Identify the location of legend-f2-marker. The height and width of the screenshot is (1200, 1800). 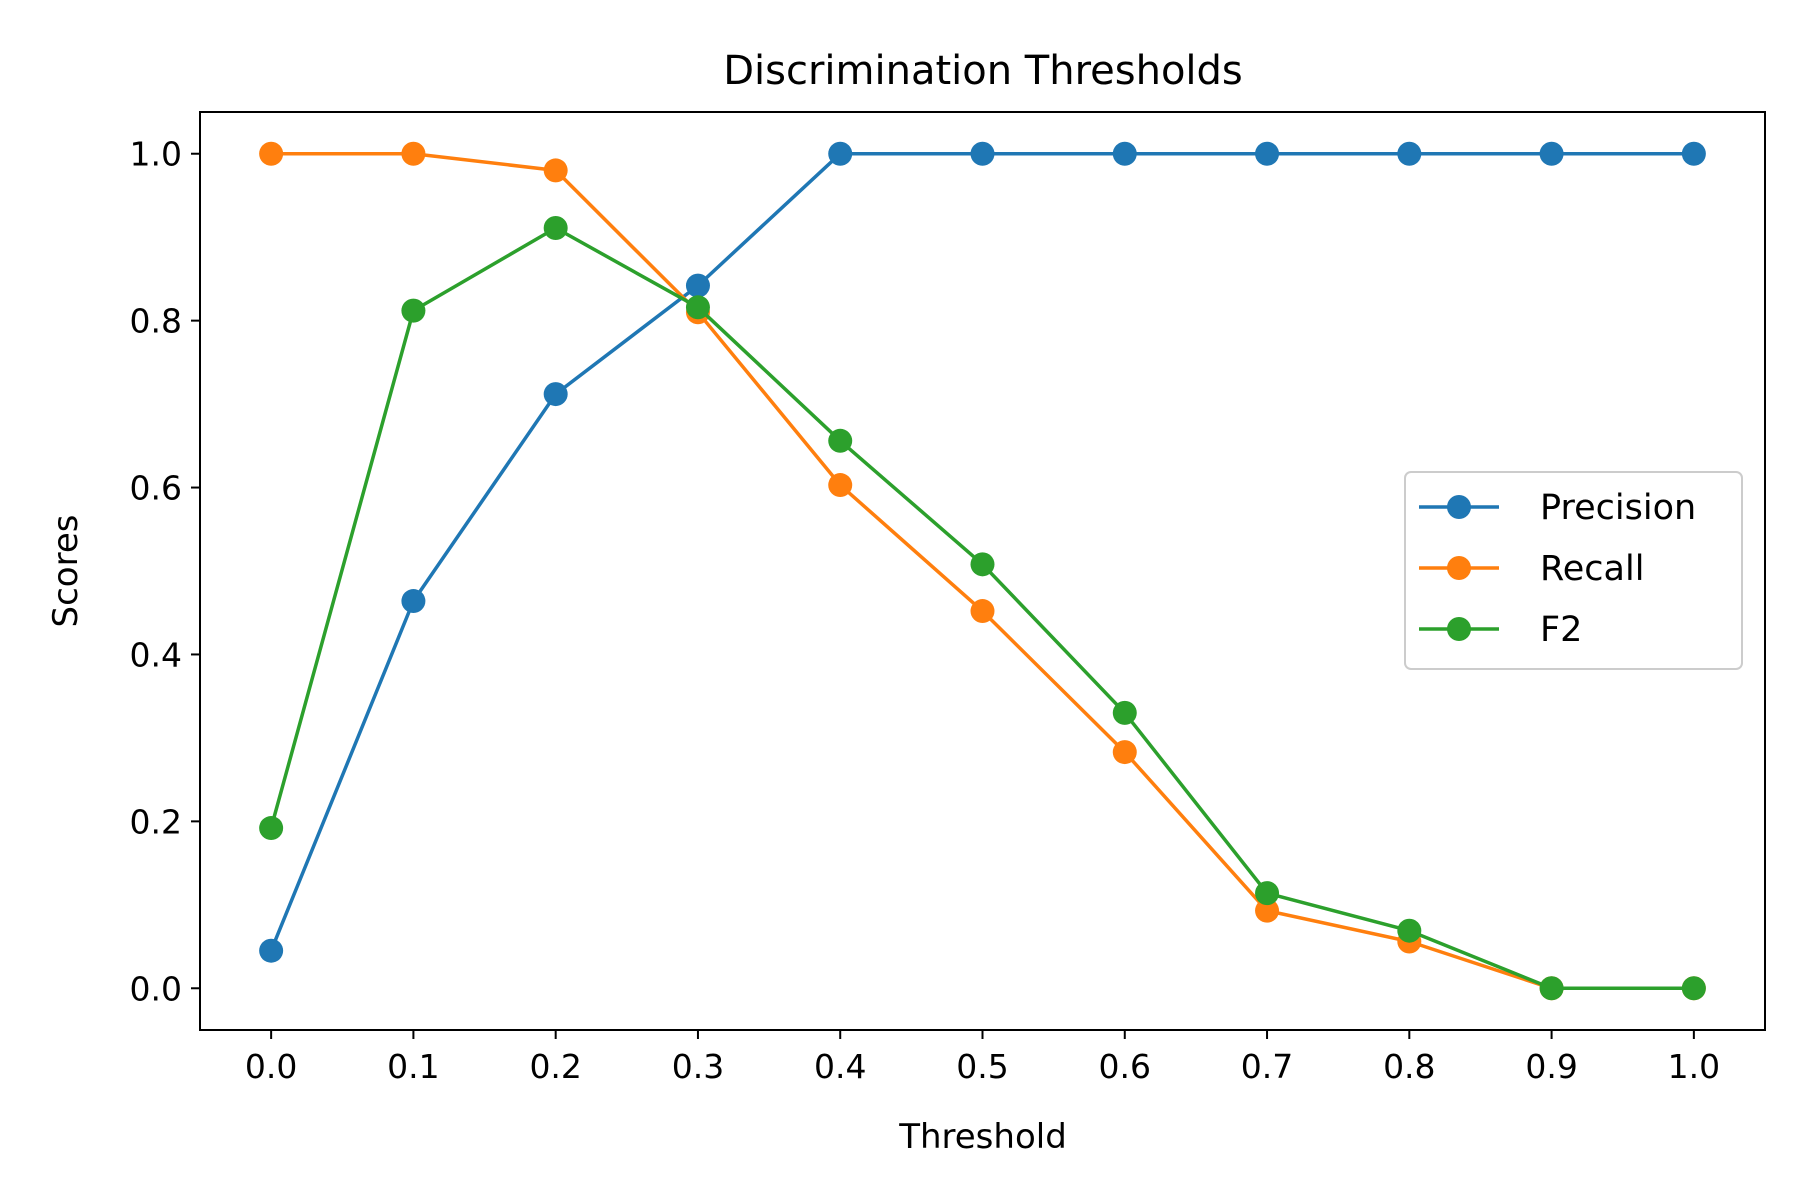
(1459, 629).